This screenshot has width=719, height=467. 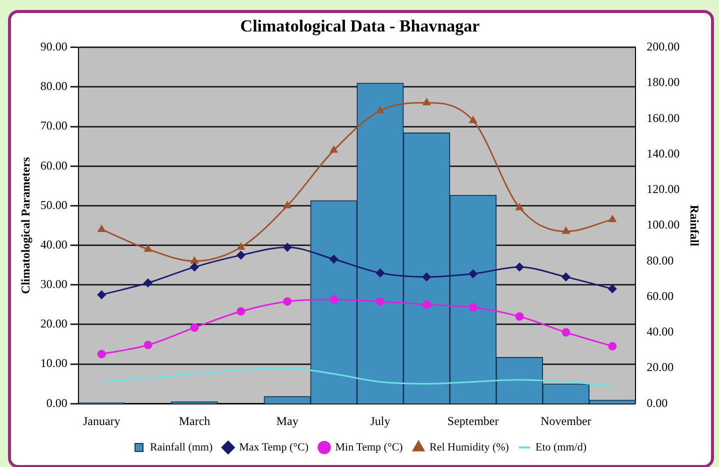 What do you see at coordinates (194, 421) in the screenshot?
I see `x-tick-label: March` at bounding box center [194, 421].